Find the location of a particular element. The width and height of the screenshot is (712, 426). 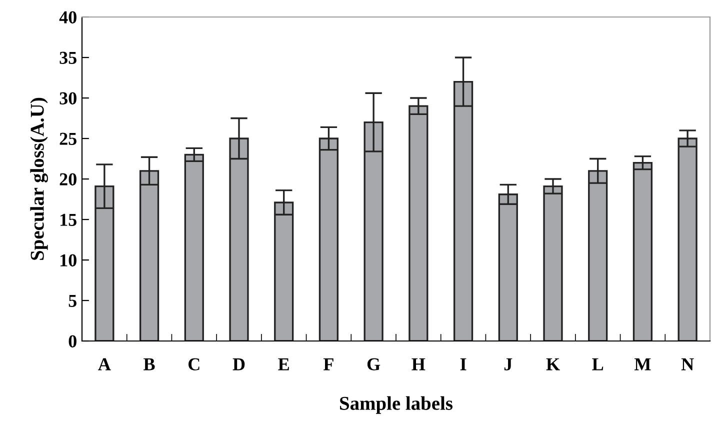

y-tick-label: 10 is located at coordinates (68, 260).